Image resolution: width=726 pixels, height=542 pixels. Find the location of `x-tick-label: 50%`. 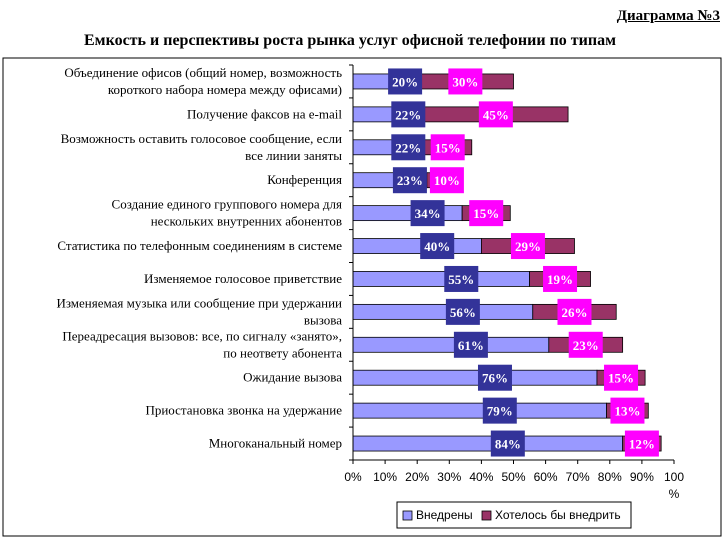

x-tick-label: 50% is located at coordinates (513, 477).